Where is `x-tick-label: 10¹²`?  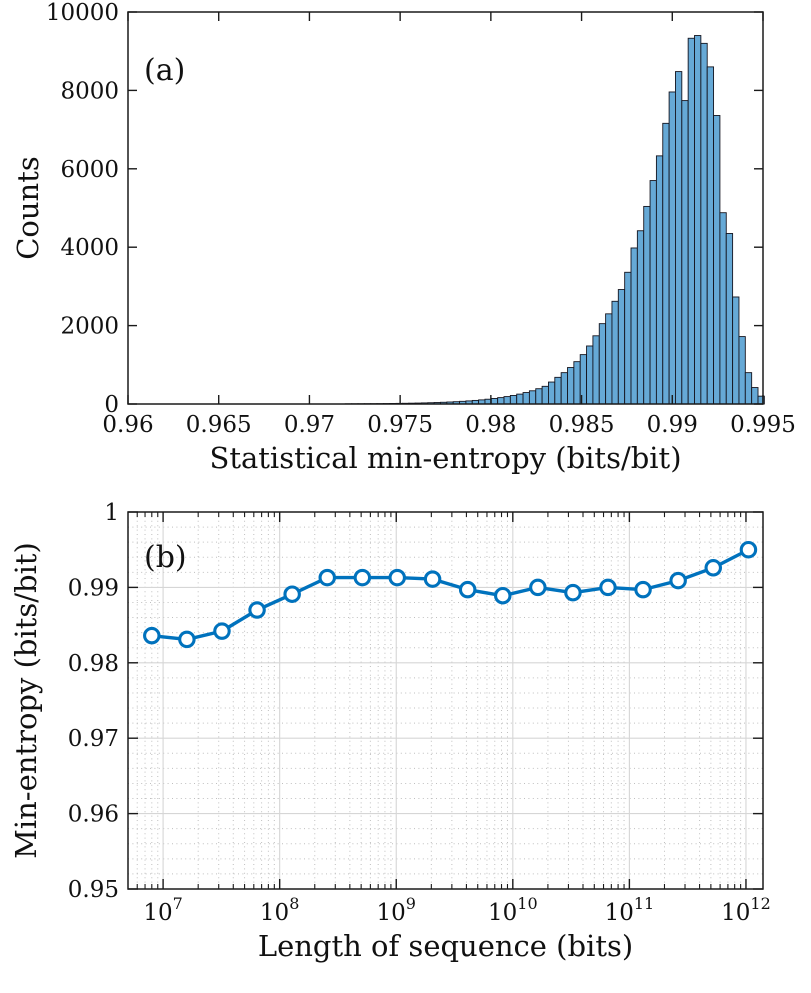
x-tick-label: 10¹² is located at coordinates (746, 910).